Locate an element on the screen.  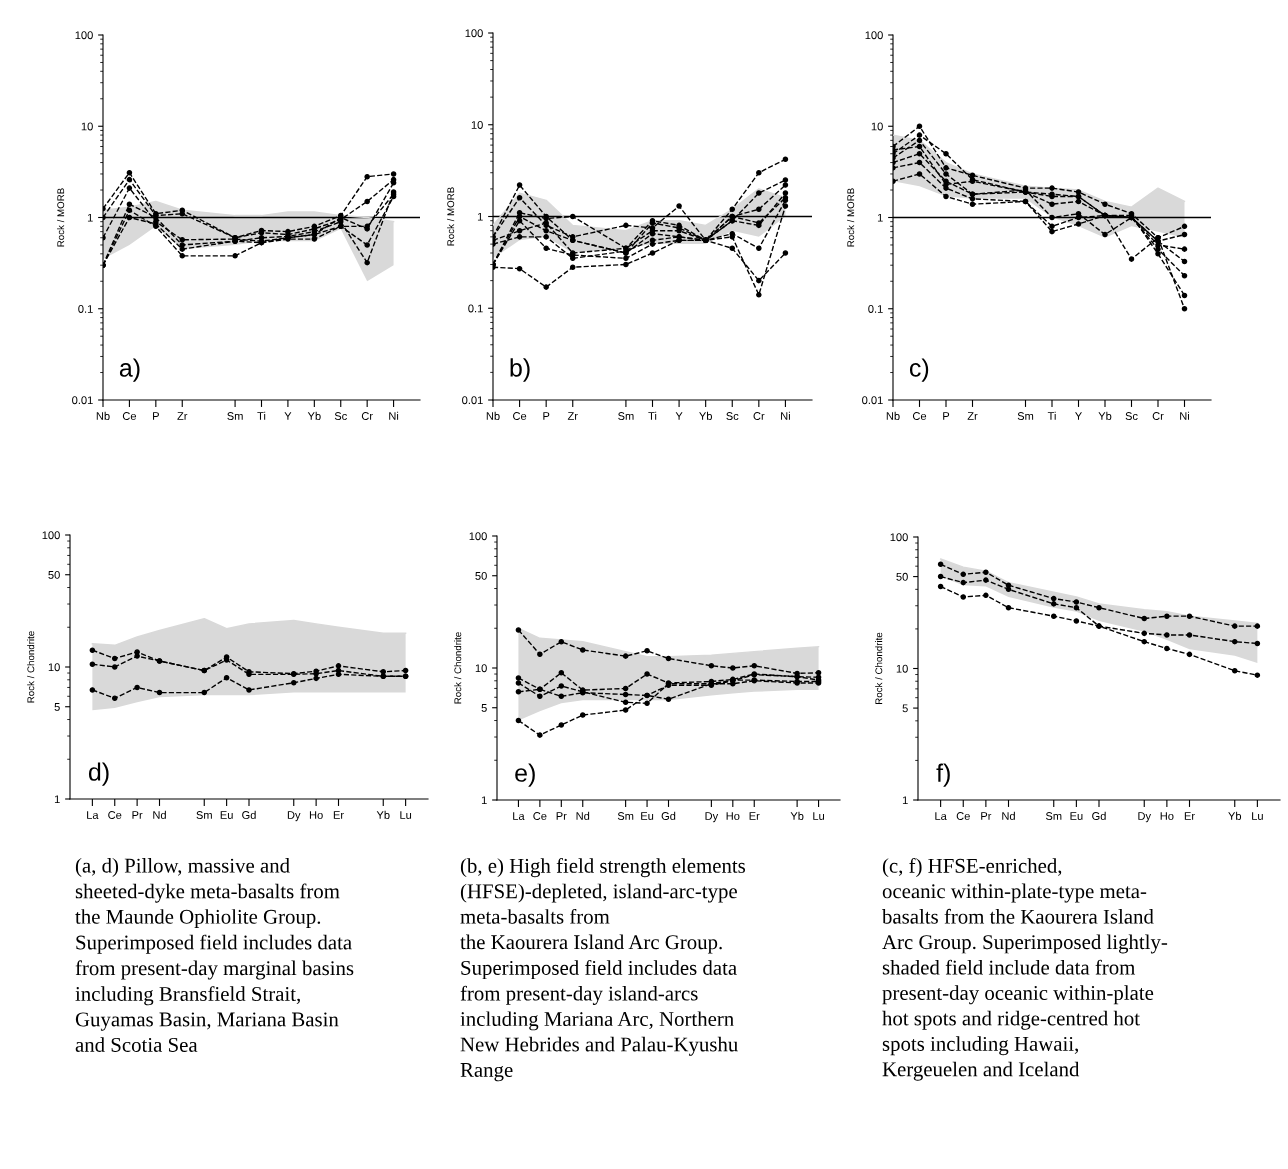
text: (b, e) High field strength elements (HFSE)-depleted, island-arc-type meta-basalts from the Kaourera Island Arc Group. Superimposed field includes data from present-day island-arcs including Mariana Arc, Northern New Hebrides and Palau-Kyushu Range is located at coordinates (603, 970).